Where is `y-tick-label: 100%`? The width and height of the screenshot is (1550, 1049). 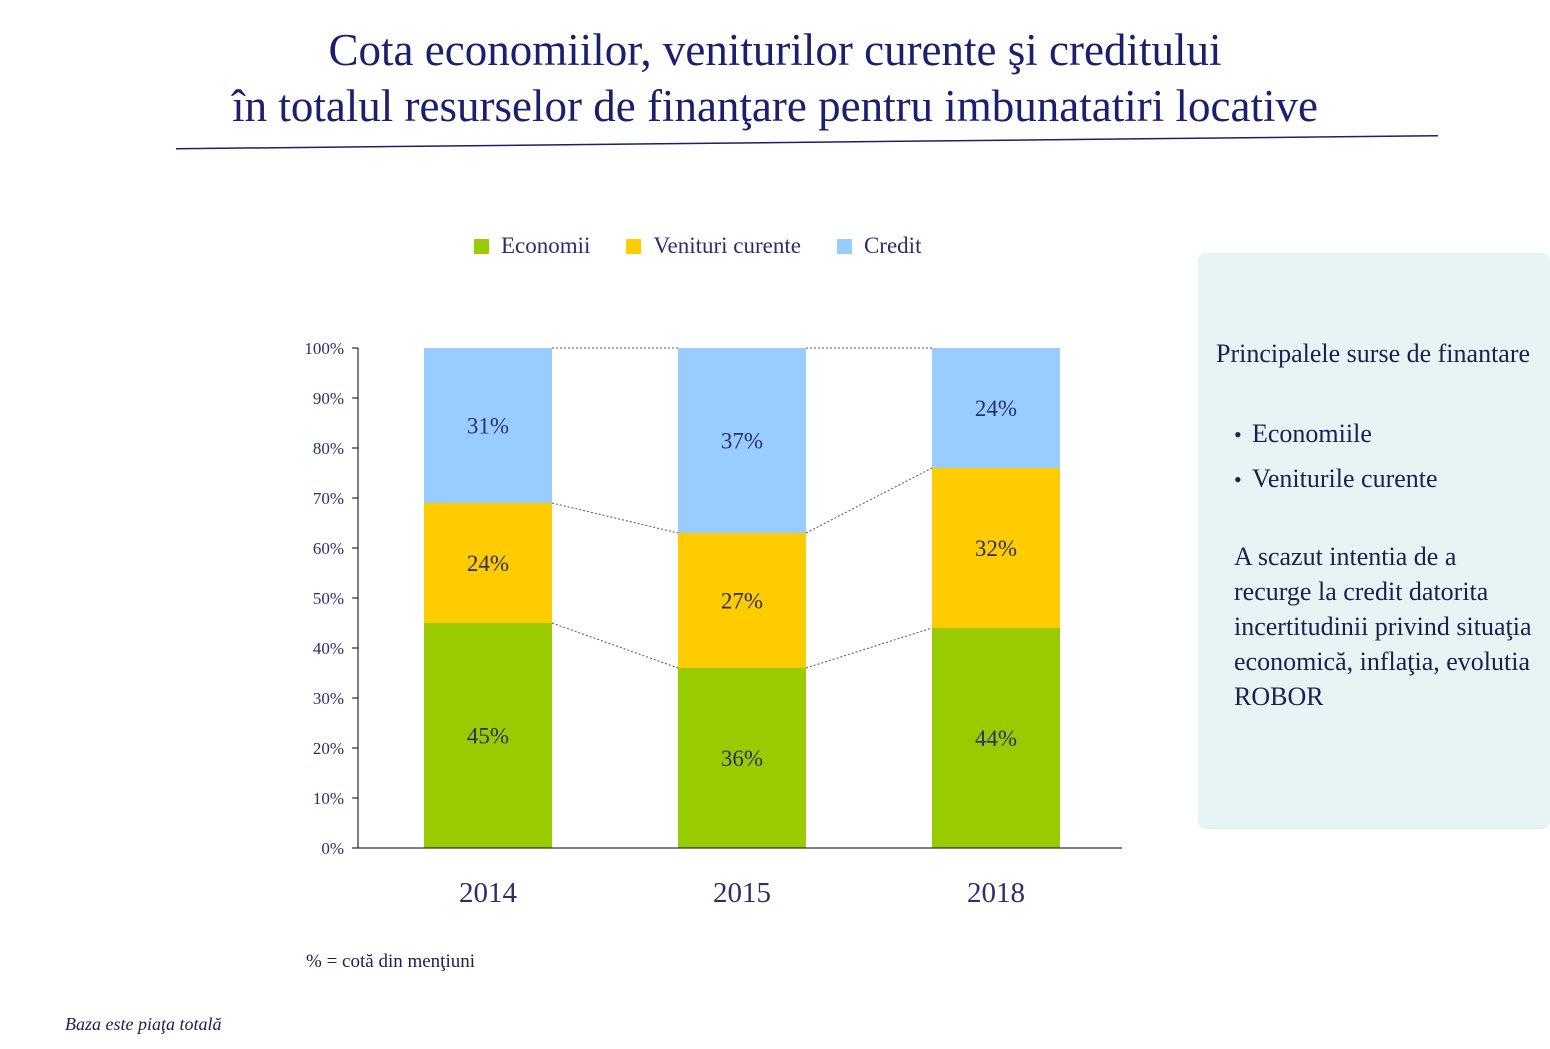
y-tick-label: 100% is located at coordinates (324, 348).